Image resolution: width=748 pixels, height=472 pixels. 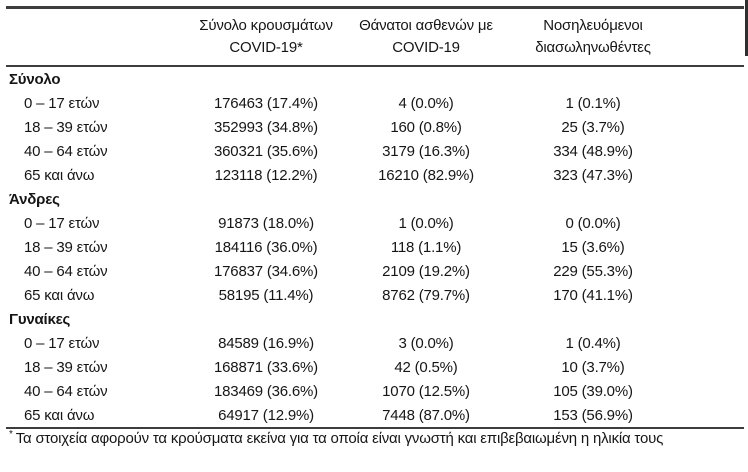 I want to click on column-header-deaths-line1: Θάνατοι ασθενών με, so click(x=426, y=25).